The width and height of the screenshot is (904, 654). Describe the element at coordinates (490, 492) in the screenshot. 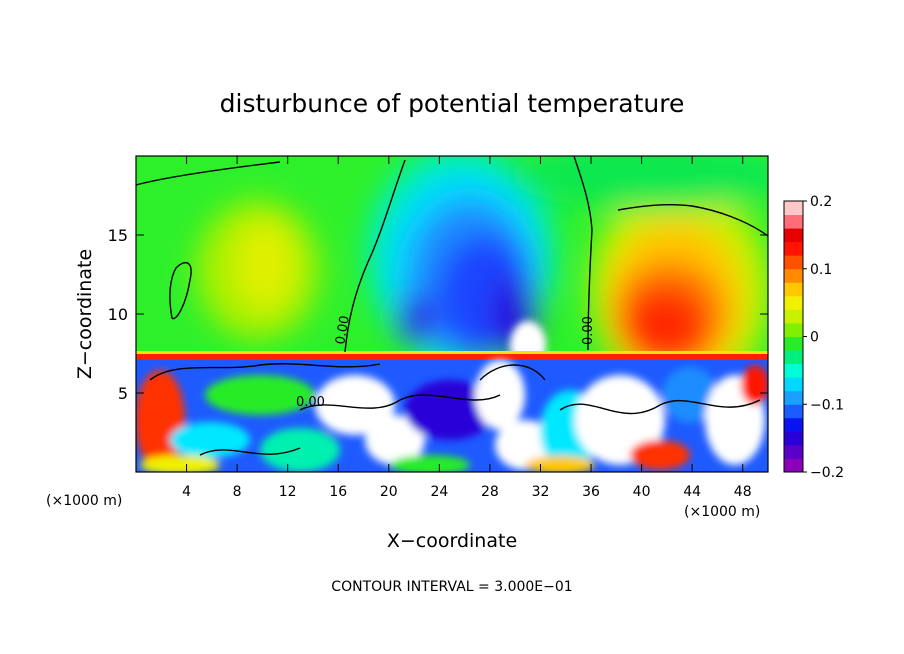

I see `x-tick-label: 28` at that location.